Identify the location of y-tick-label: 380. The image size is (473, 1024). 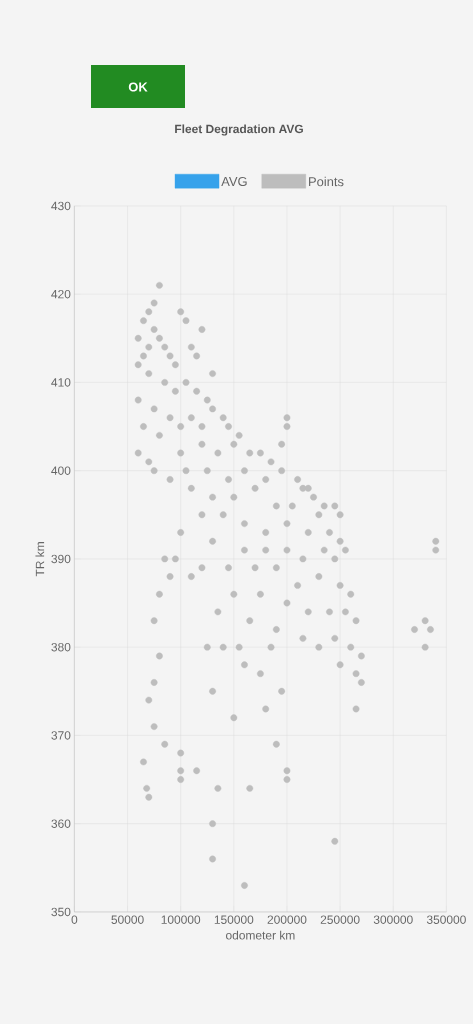
(61, 647).